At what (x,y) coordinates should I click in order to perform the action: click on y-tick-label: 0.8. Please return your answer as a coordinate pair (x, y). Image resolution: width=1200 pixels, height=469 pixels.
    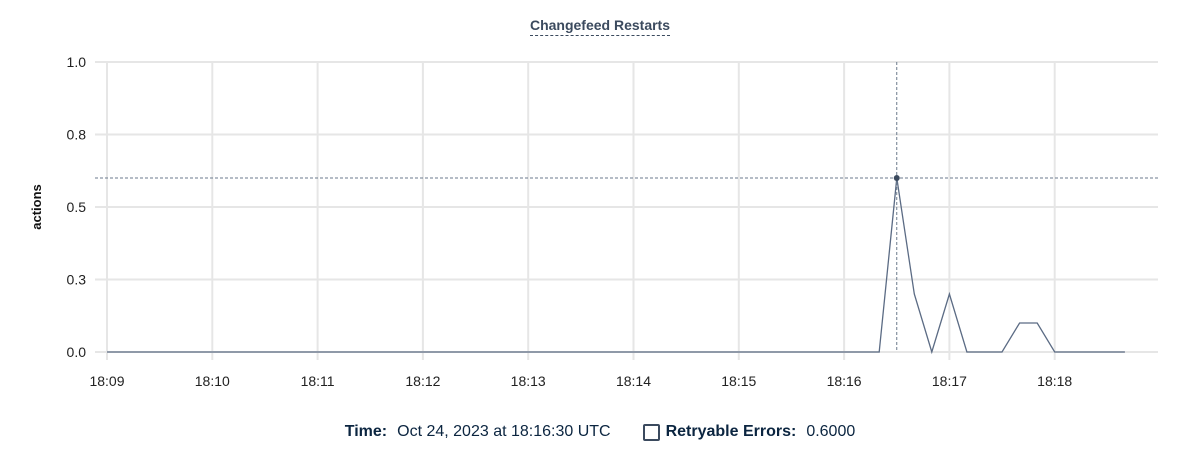
    Looking at the image, I should click on (77, 135).